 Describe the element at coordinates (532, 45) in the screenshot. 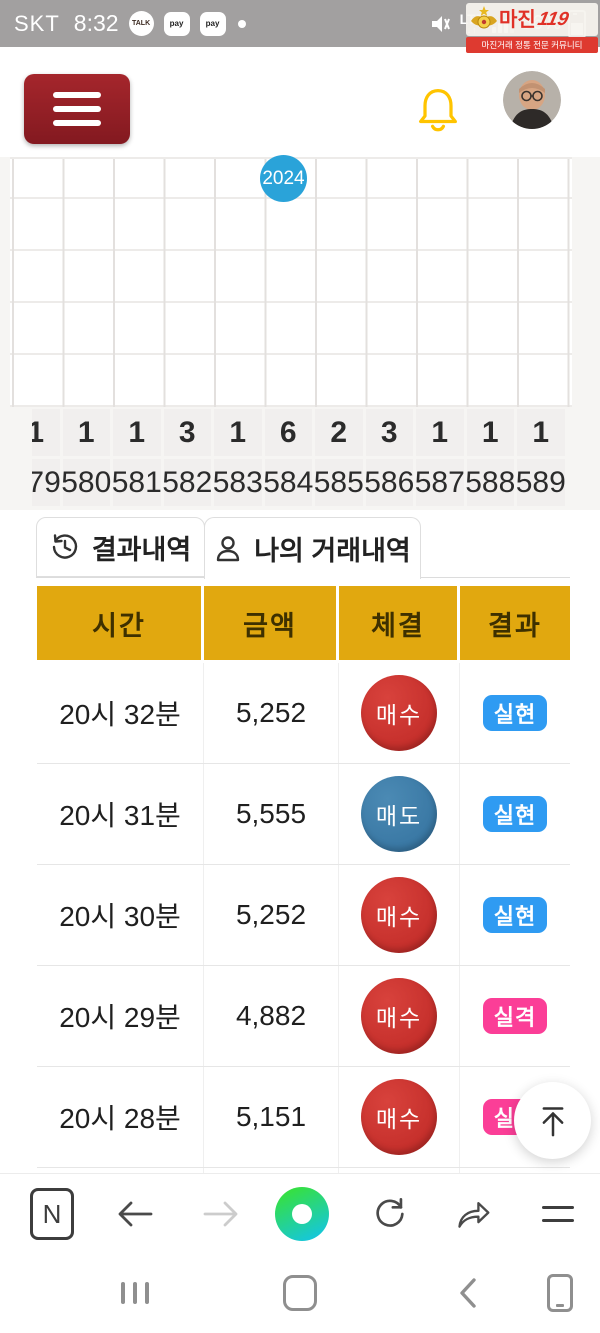

I see `watermark-tagline: 마진거래 정통 전문 커뮤니티` at that location.